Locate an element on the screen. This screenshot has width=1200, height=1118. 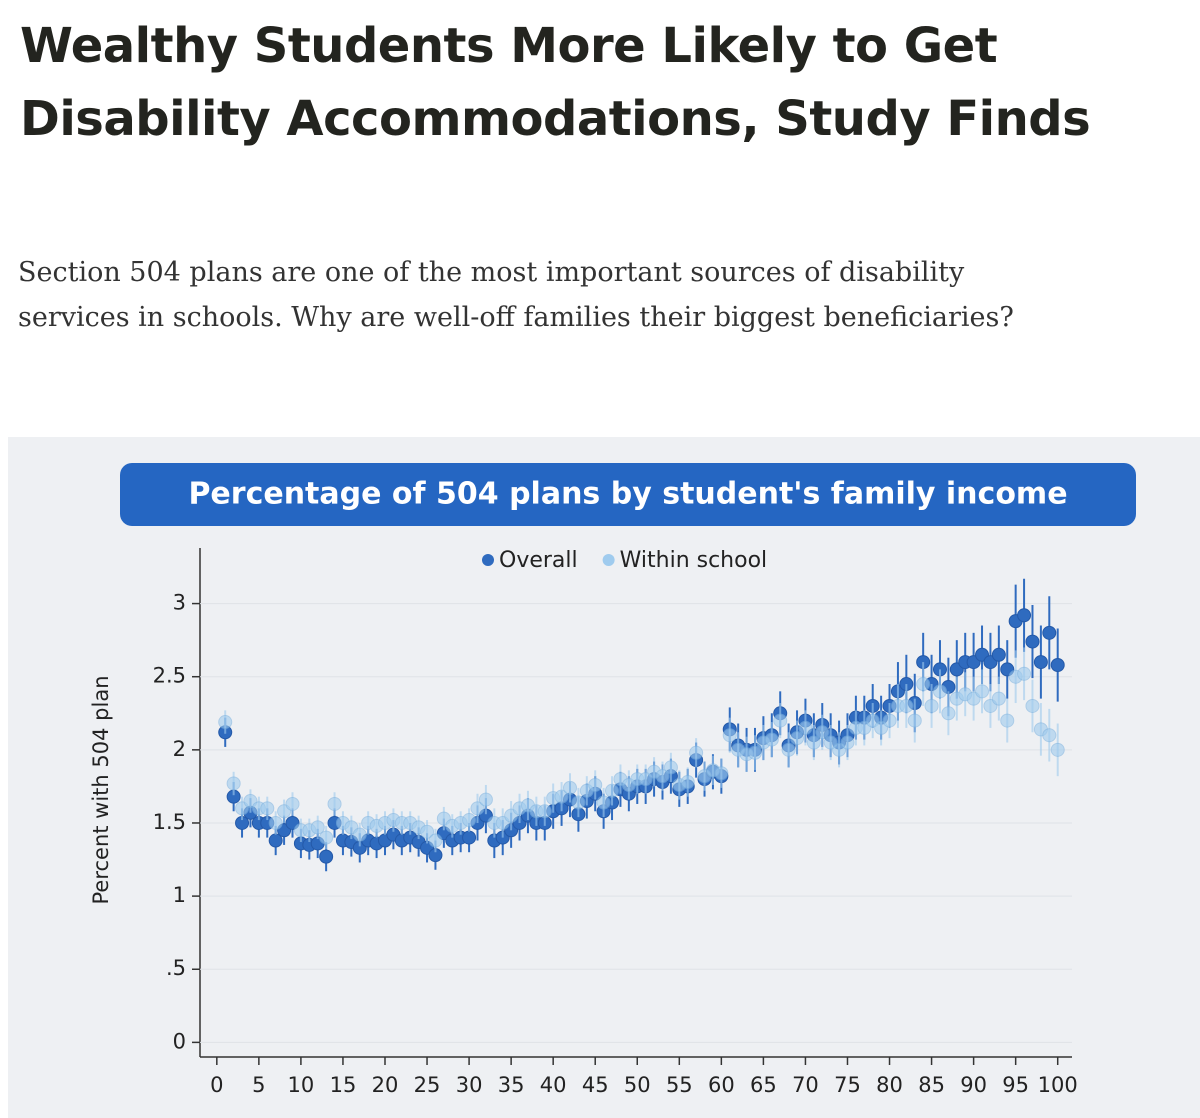
y-tick-label: 2 is located at coordinates (179, 749).